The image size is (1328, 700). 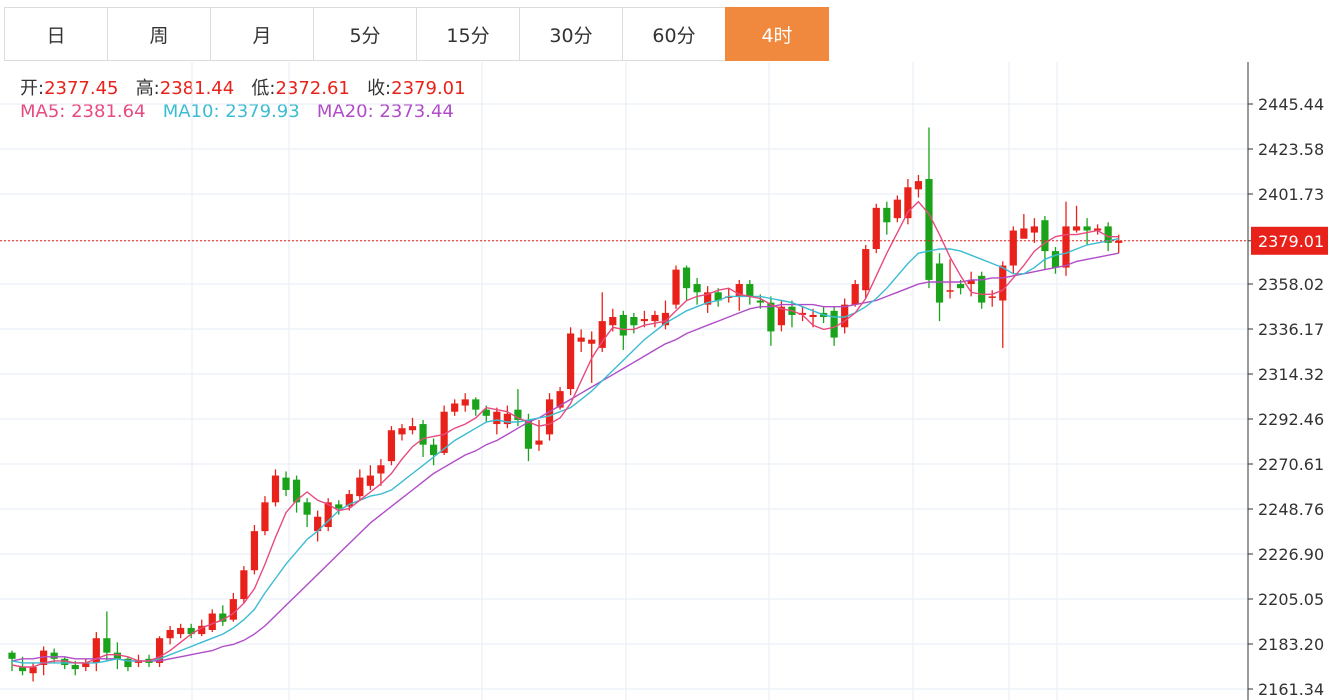 What do you see at coordinates (674, 34) in the screenshot?
I see `tab-6: 60分` at bounding box center [674, 34].